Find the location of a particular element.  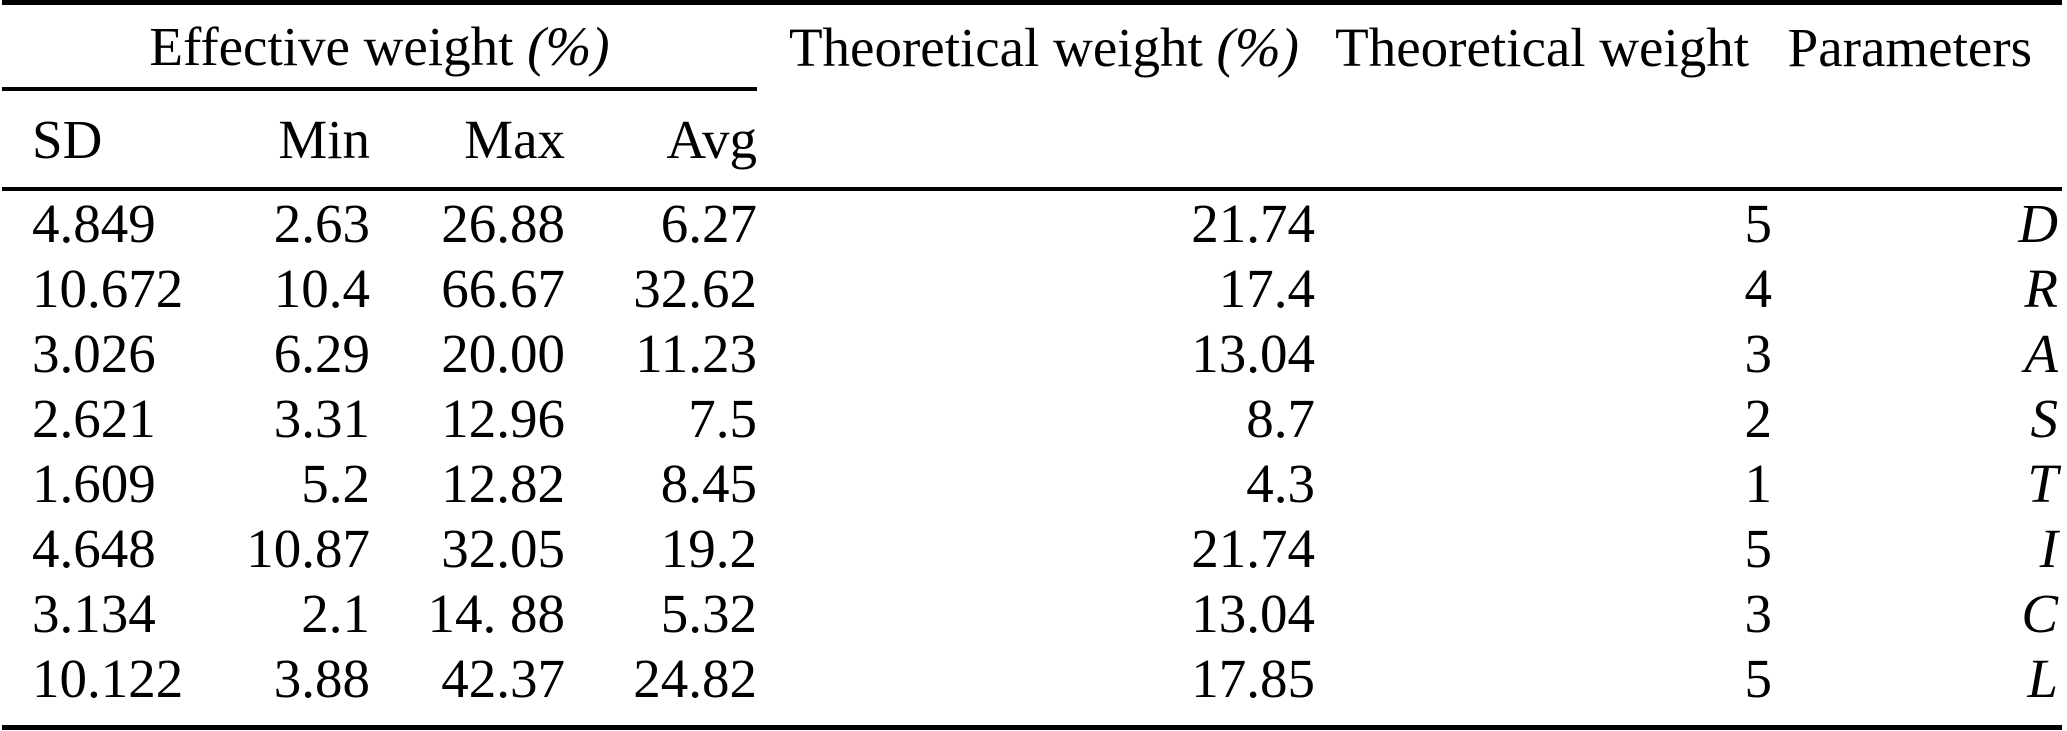

cell-max: 12.96 is located at coordinates (503, 418).